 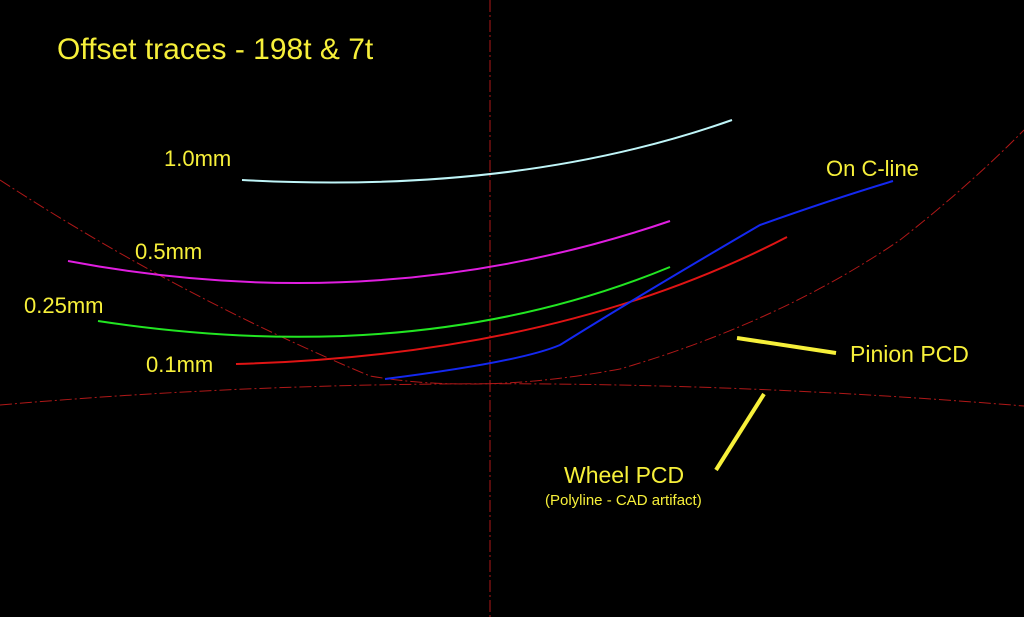 What do you see at coordinates (369, 252) in the screenshot?
I see `trace-0-5mm` at bounding box center [369, 252].